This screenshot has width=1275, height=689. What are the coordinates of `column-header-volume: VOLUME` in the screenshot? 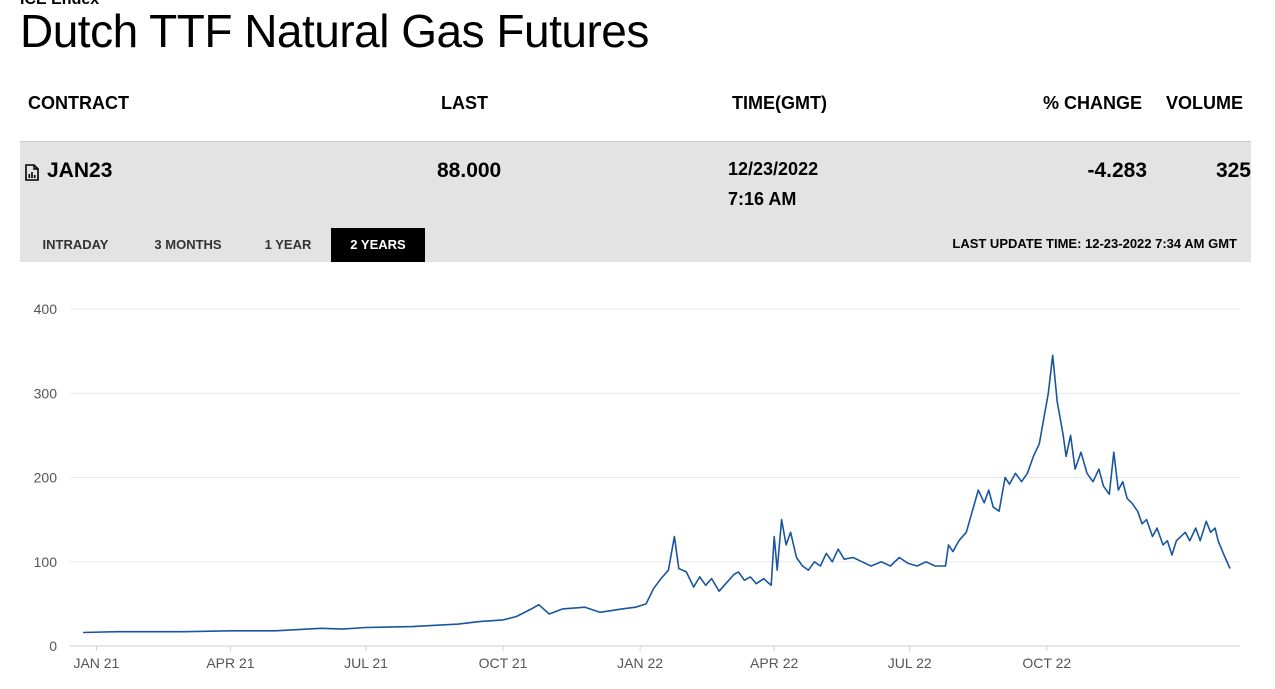 It's located at (1204, 103).